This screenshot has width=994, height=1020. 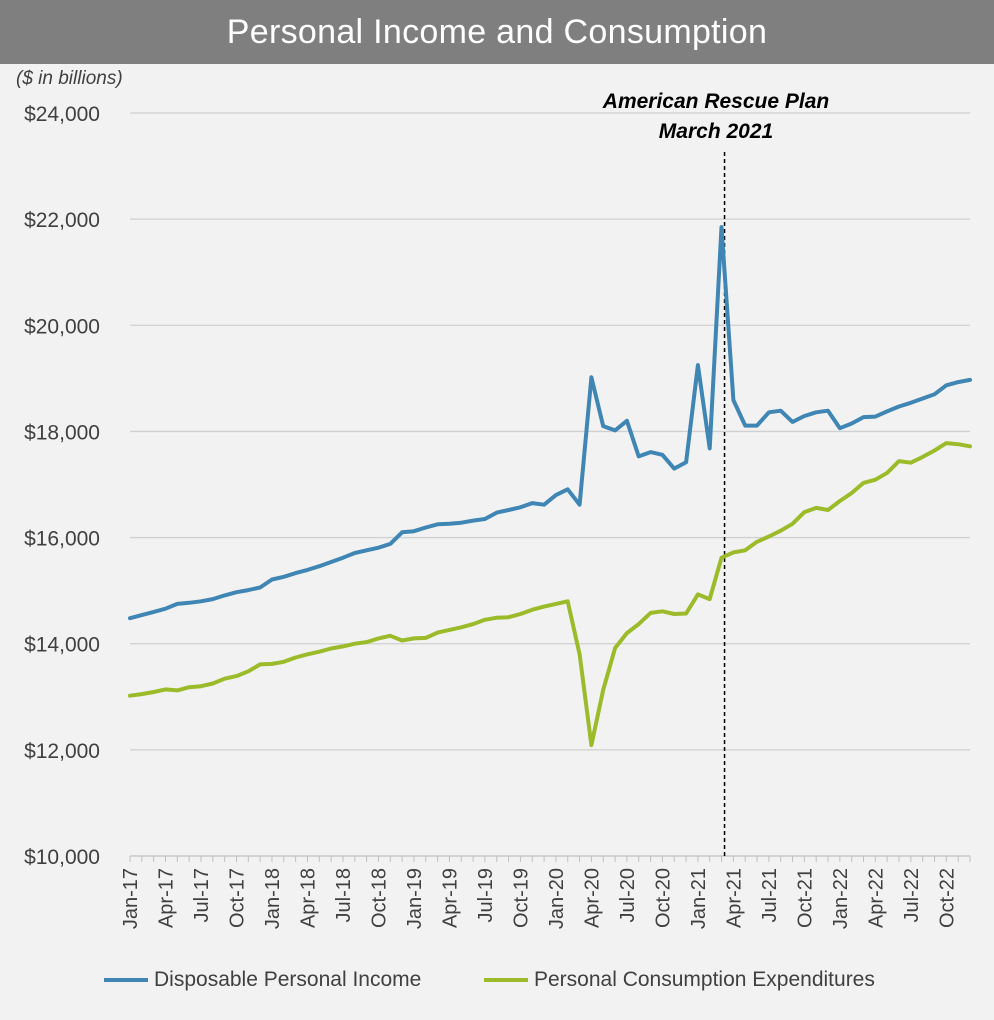 I want to click on x-tick-label: Oct-20, so click(x=663, y=898).